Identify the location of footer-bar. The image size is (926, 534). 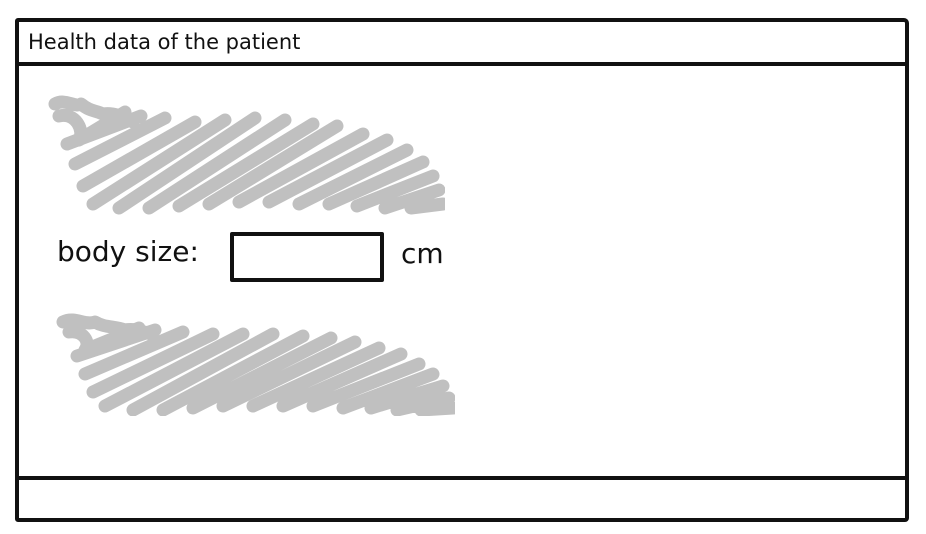
(462, 497).